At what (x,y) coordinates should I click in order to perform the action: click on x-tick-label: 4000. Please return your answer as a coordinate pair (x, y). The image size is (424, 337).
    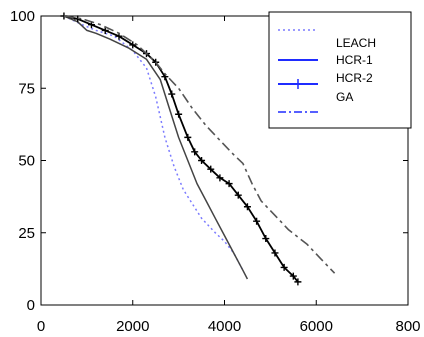
    Looking at the image, I should click on (224, 326).